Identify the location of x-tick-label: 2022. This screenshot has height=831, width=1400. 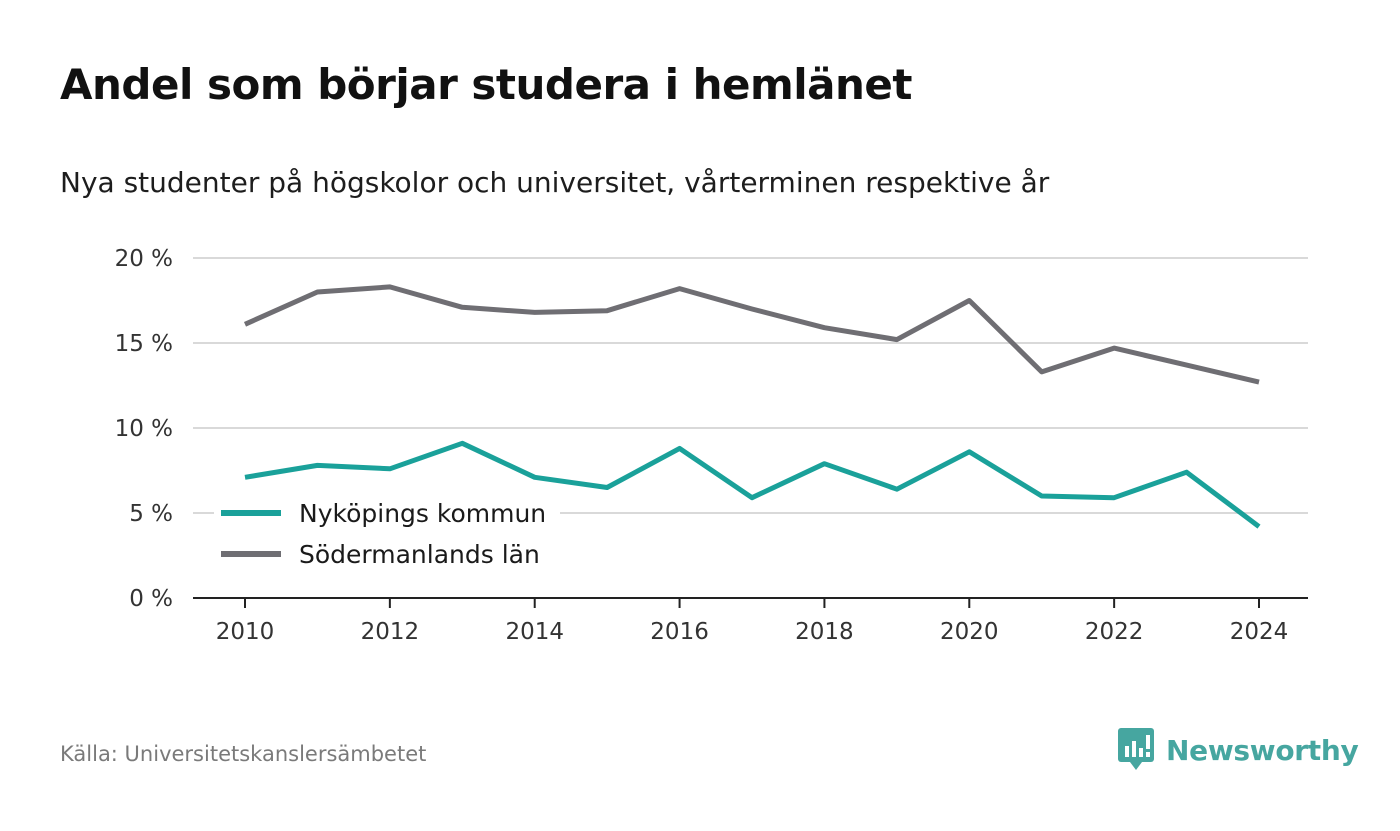
(1114, 632).